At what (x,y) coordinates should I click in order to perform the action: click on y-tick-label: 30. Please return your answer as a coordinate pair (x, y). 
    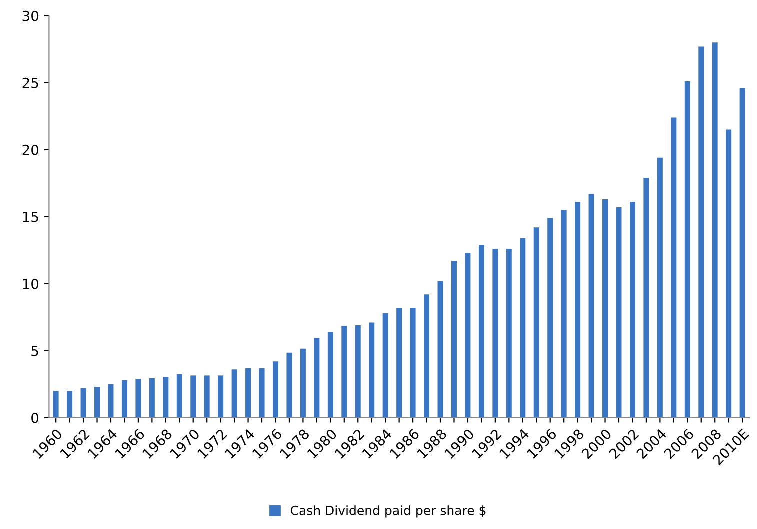
    Looking at the image, I should click on (30, 16).